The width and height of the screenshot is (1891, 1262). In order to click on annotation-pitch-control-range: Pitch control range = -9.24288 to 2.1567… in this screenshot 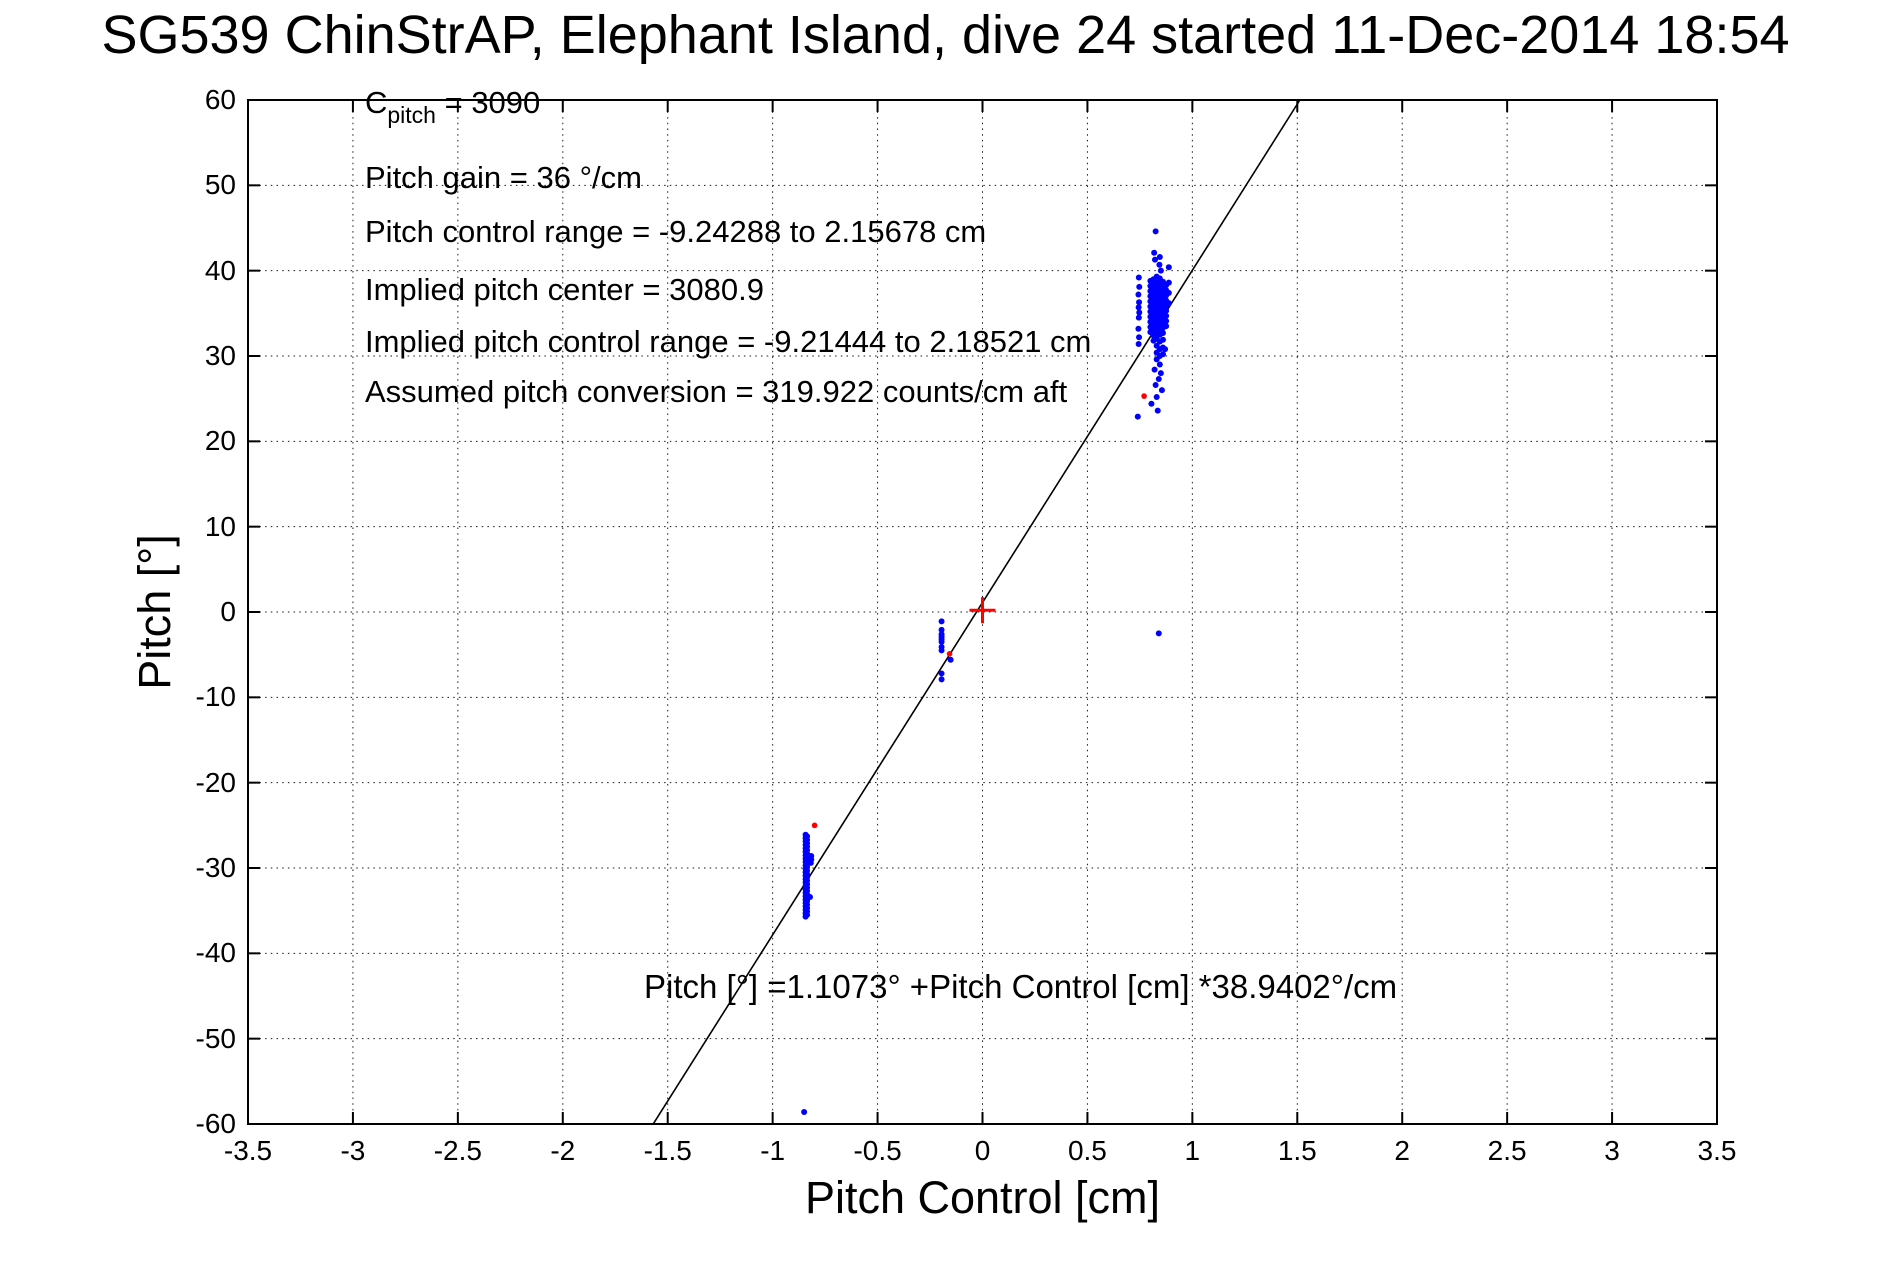, I will do `click(676, 231)`.